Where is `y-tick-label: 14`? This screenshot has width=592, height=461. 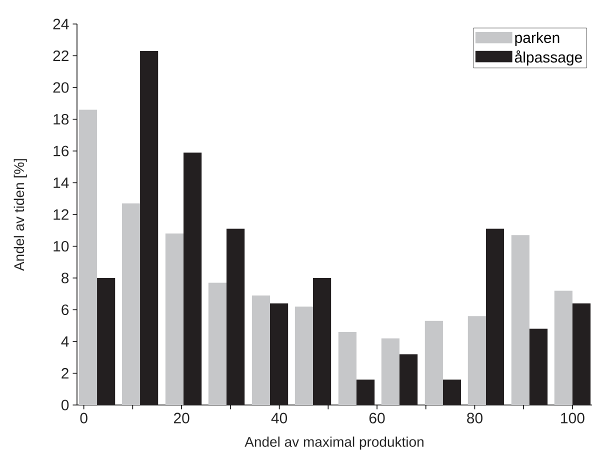 y-tick-label: 14 is located at coordinates (61, 183).